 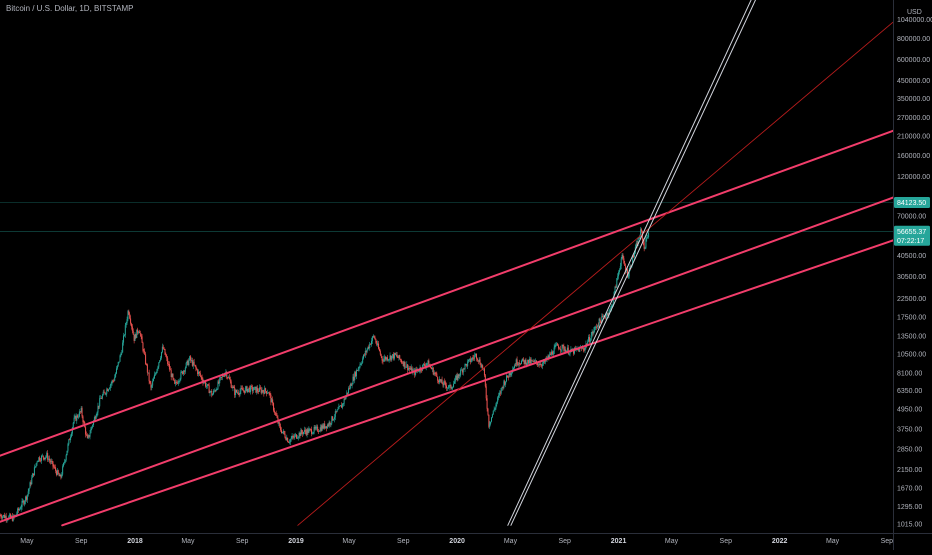 What do you see at coordinates (912, 235) in the screenshot?
I see `last-price-badge: 56655.37 07:22:17` at bounding box center [912, 235].